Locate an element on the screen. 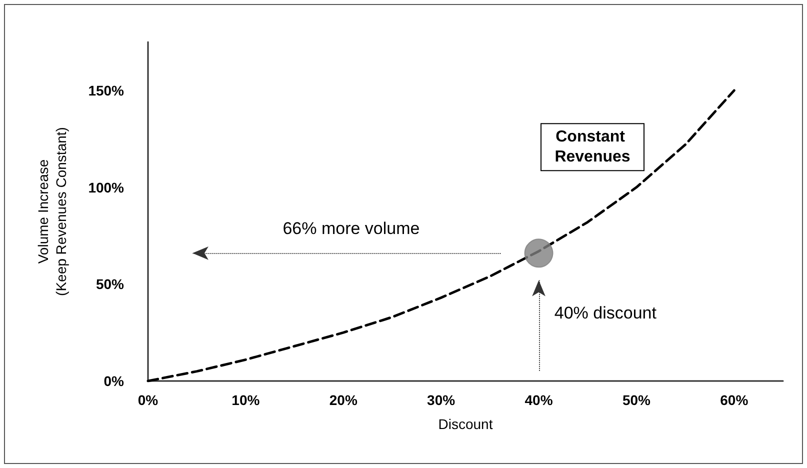 The image size is (807, 468). x-axis-title: Discount is located at coordinates (465, 424).